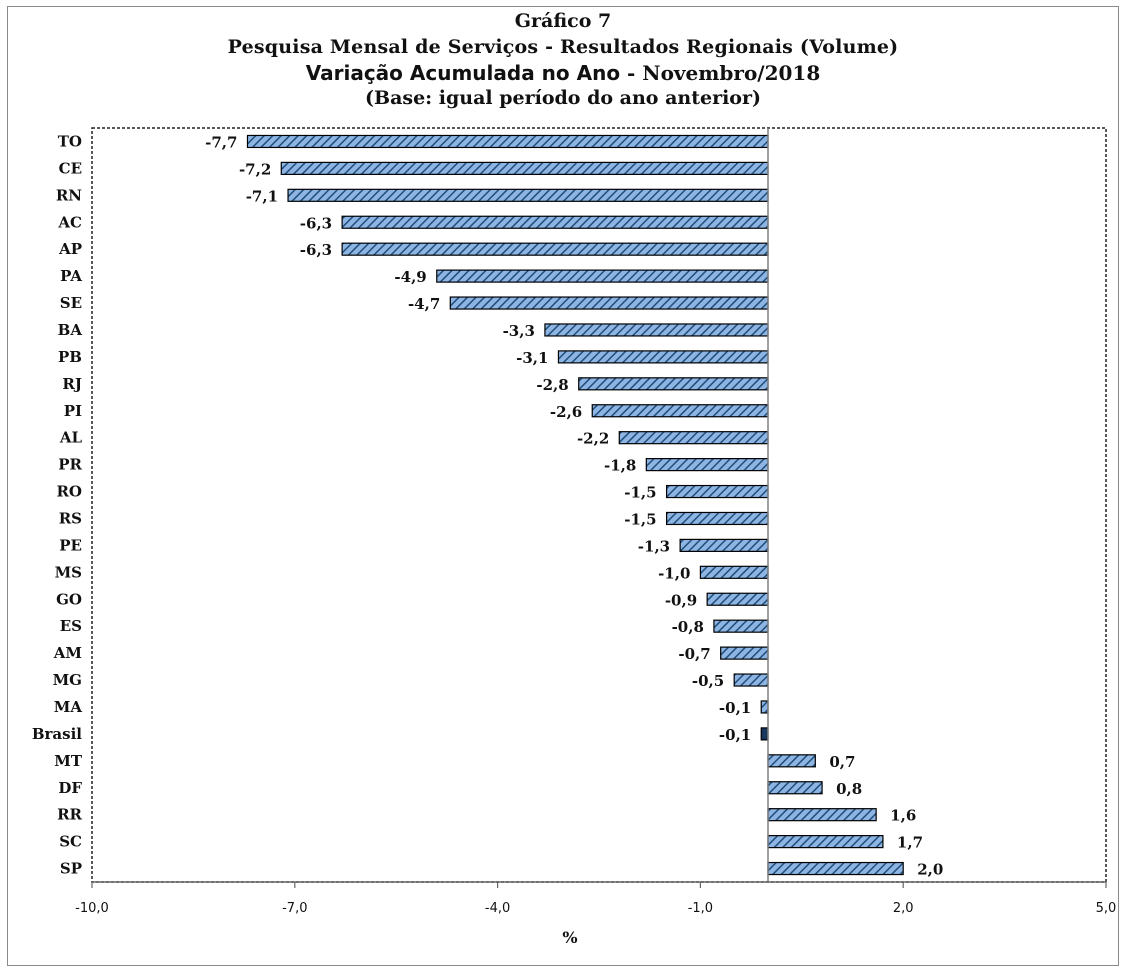 The image size is (1126, 973). Describe the element at coordinates (566, 412) in the screenshot. I see `value-label-pi: -2,6` at that location.